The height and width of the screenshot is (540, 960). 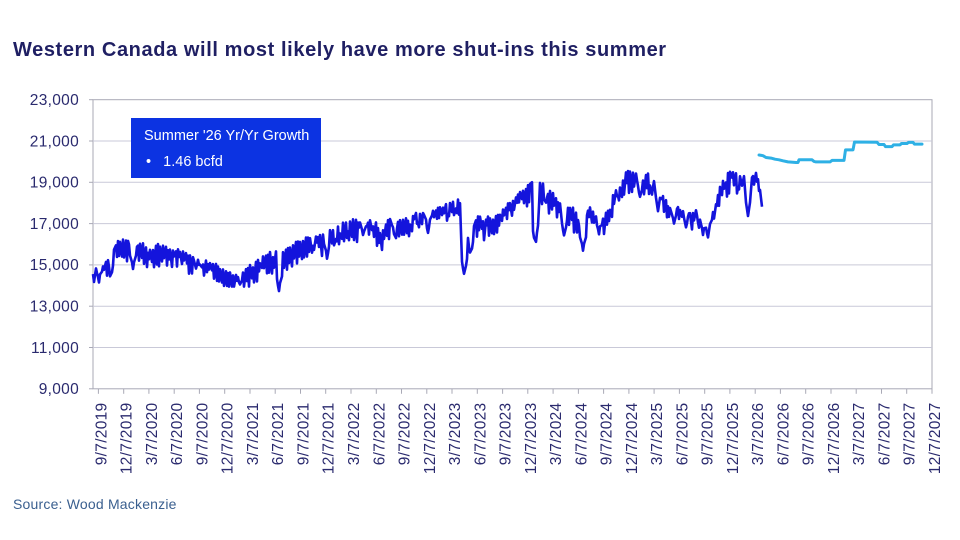 I want to click on svg-text: 12/7/2020, so click(x=228, y=438).